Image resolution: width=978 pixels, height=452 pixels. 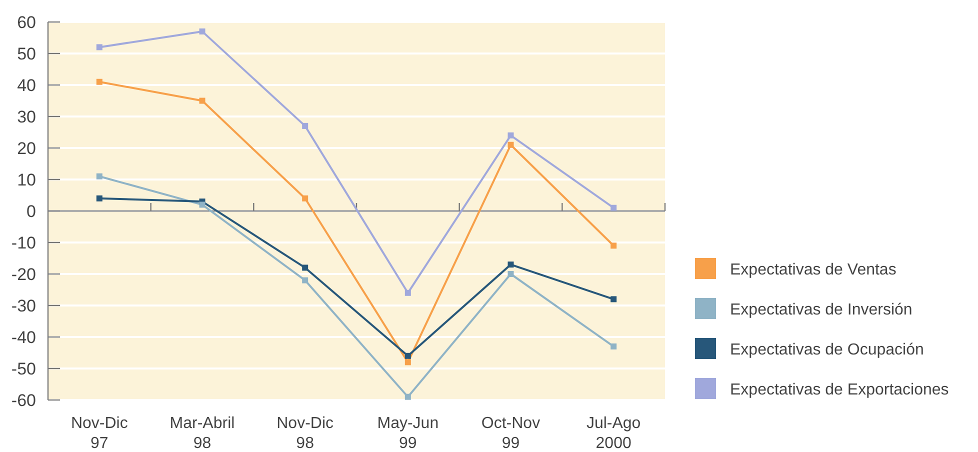 I want to click on legend-label: Expectativas de Ventas, so click(x=813, y=270).